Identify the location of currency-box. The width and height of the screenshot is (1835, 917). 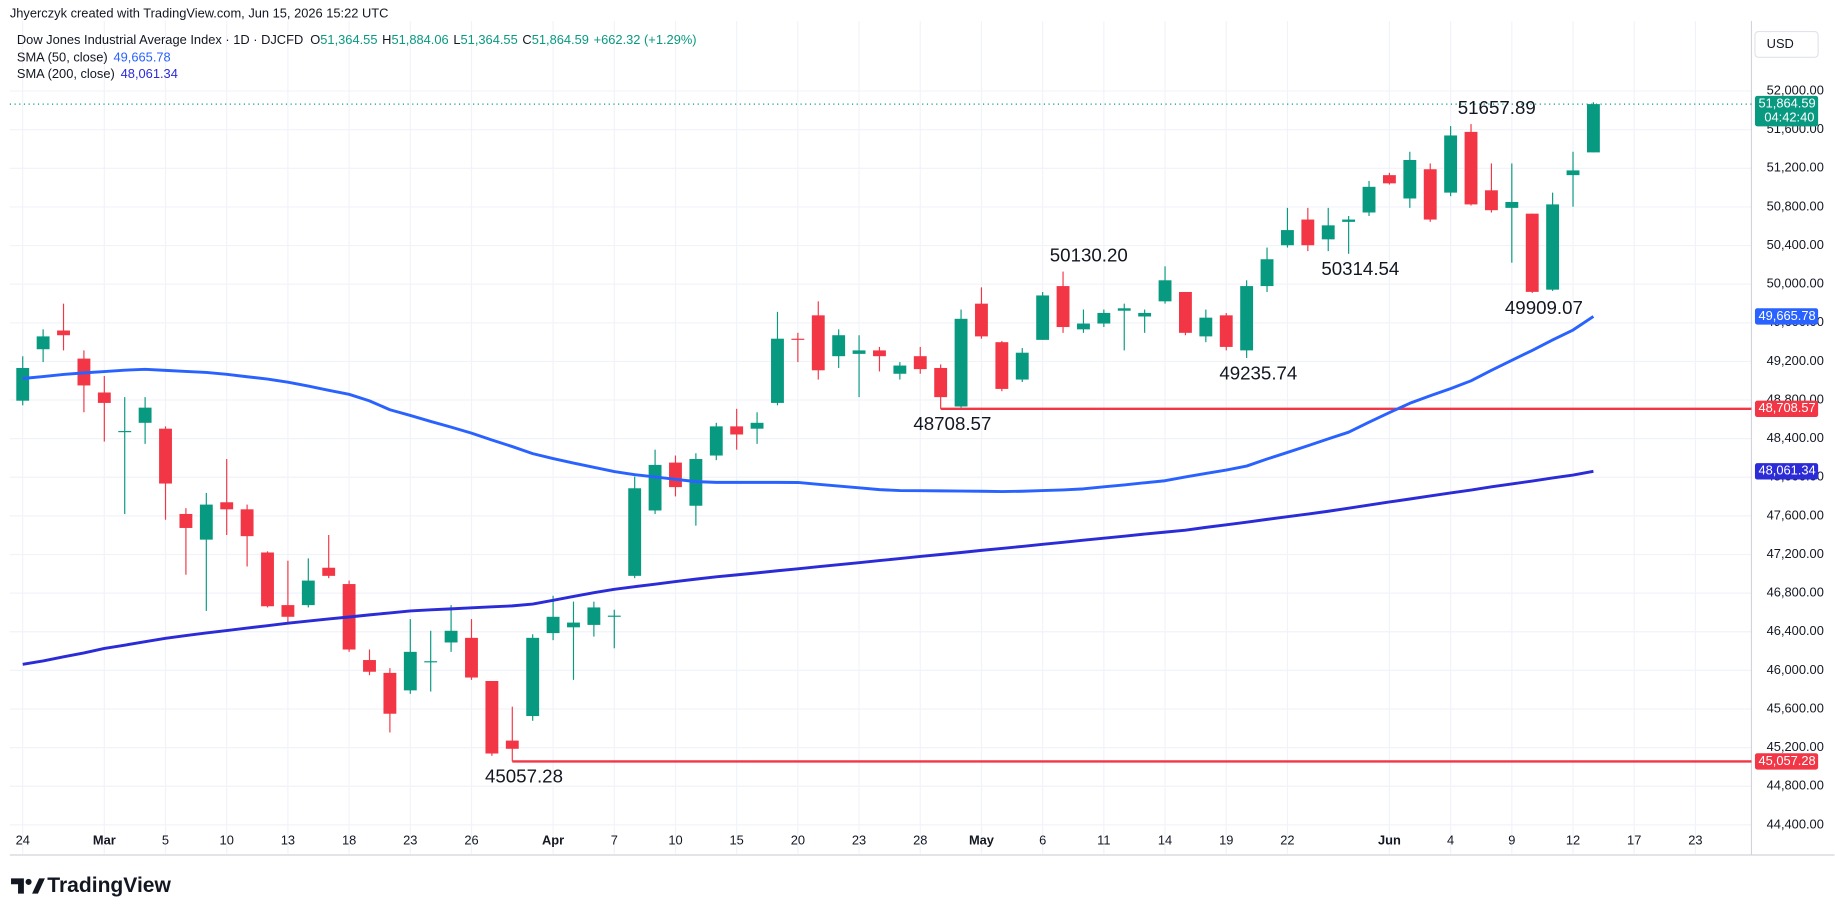
(1786, 44).